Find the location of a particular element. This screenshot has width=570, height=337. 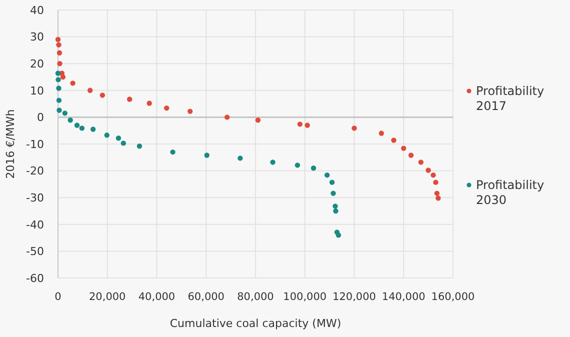

y-tick-label: -40 is located at coordinates (35, 225).